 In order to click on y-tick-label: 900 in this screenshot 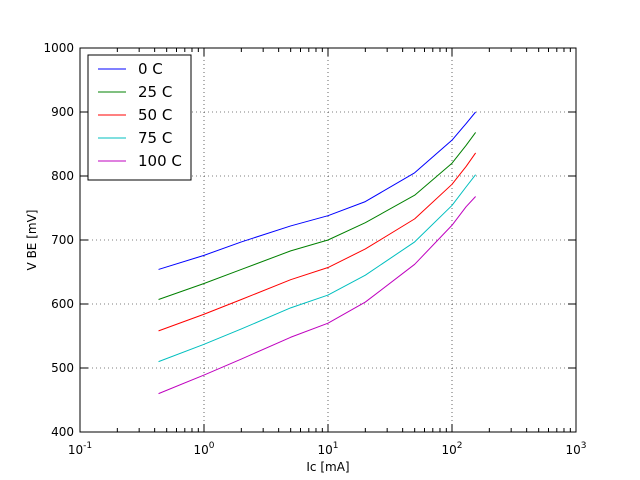, I will do `click(62, 112)`.